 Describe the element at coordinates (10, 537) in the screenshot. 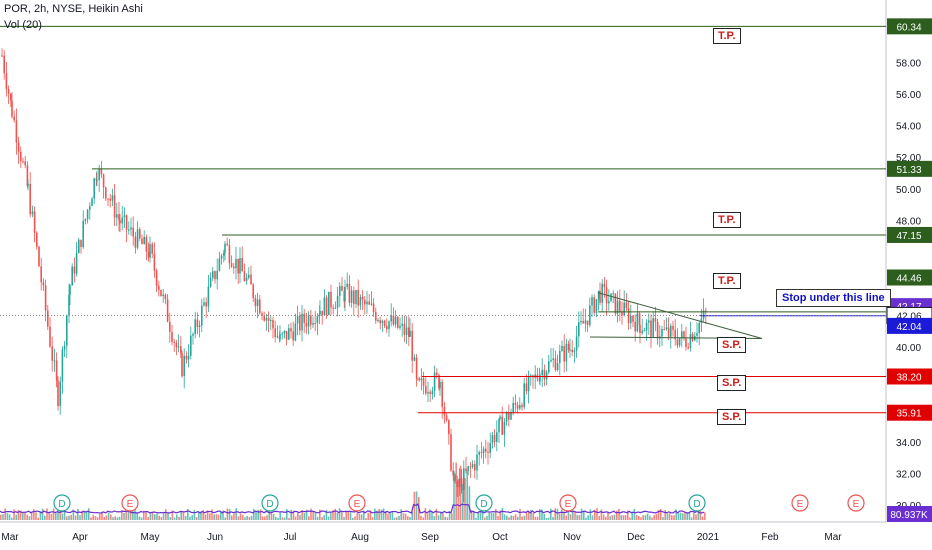

I see `x-tick-label: Mar` at that location.